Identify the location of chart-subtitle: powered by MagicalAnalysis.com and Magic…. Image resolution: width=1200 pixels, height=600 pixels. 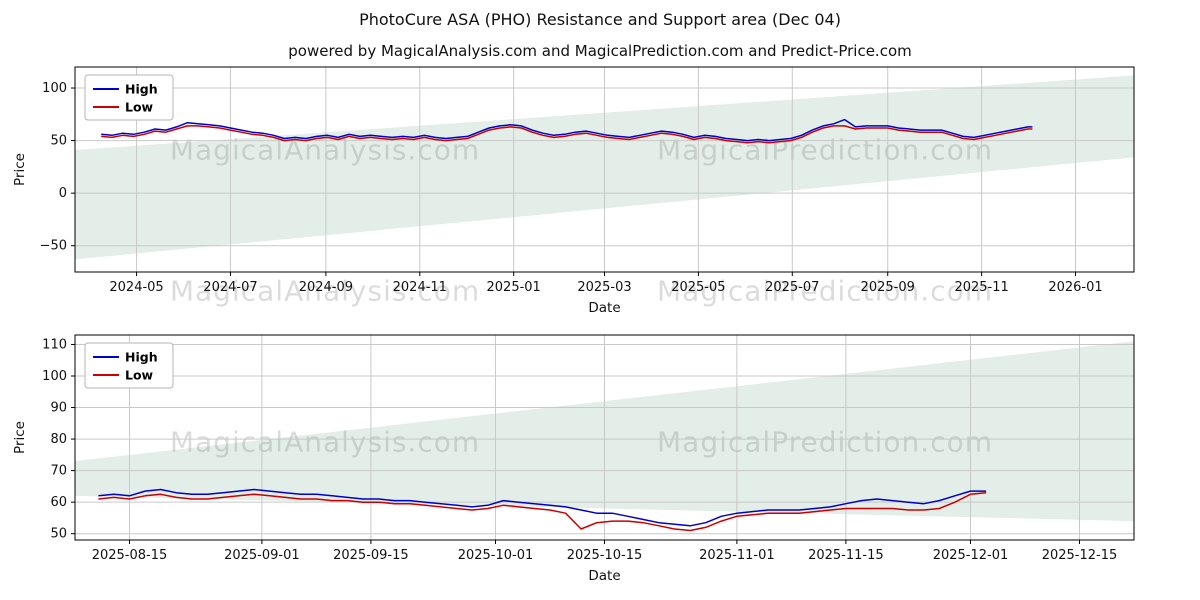
(600, 51).